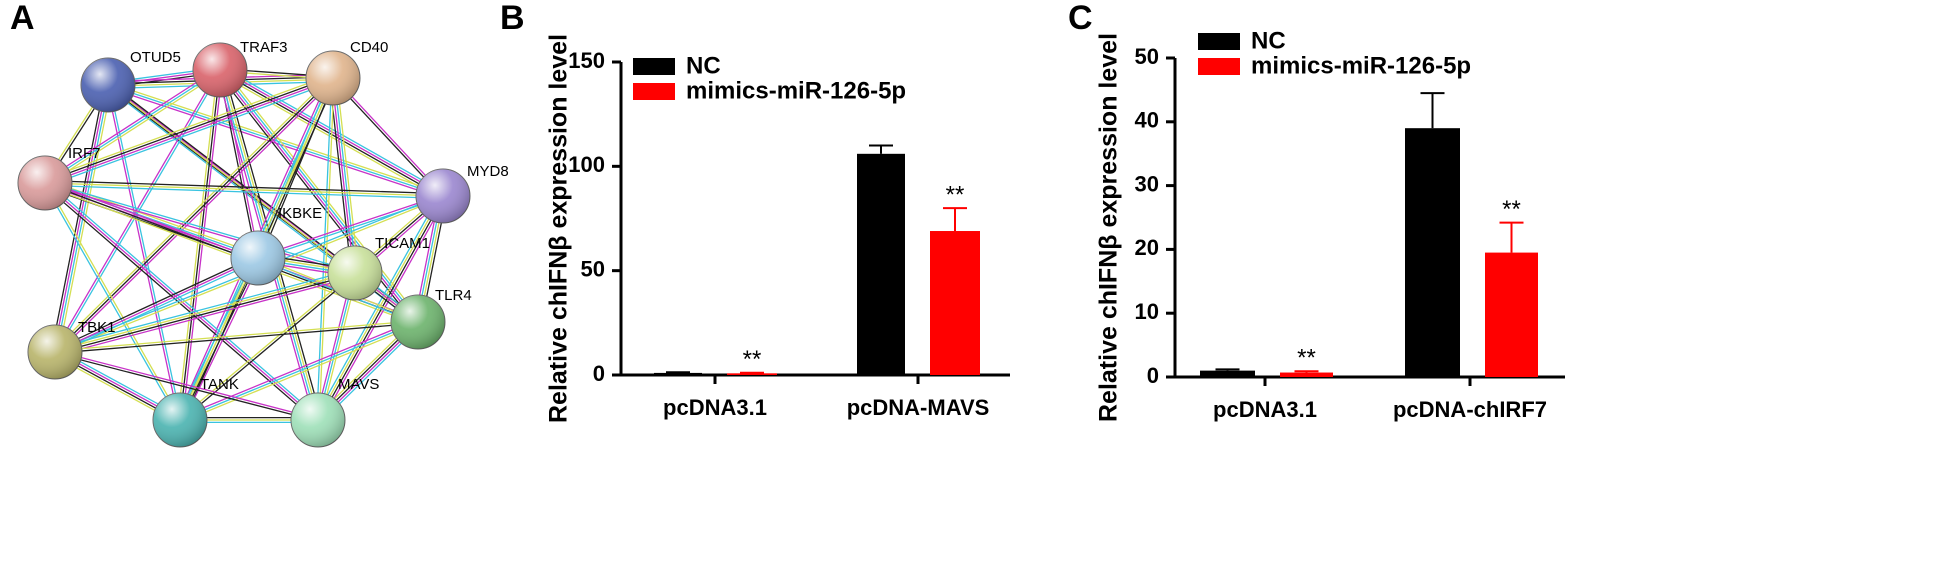  Describe the element at coordinates (300, 213) in the screenshot. I see `node-label: IKBKE` at that location.